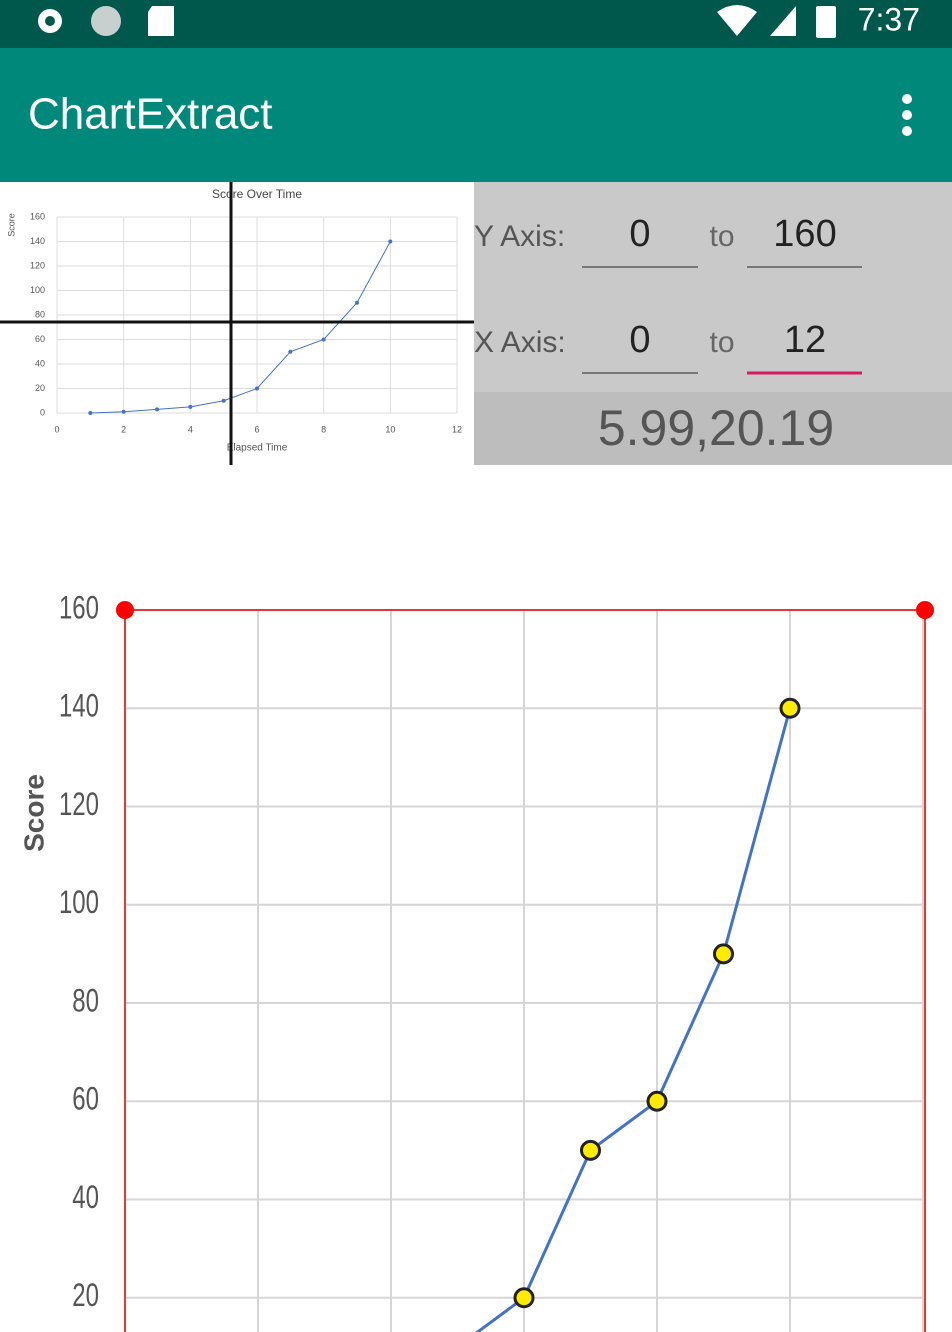  I want to click on sync-icon, so click(106, 21).